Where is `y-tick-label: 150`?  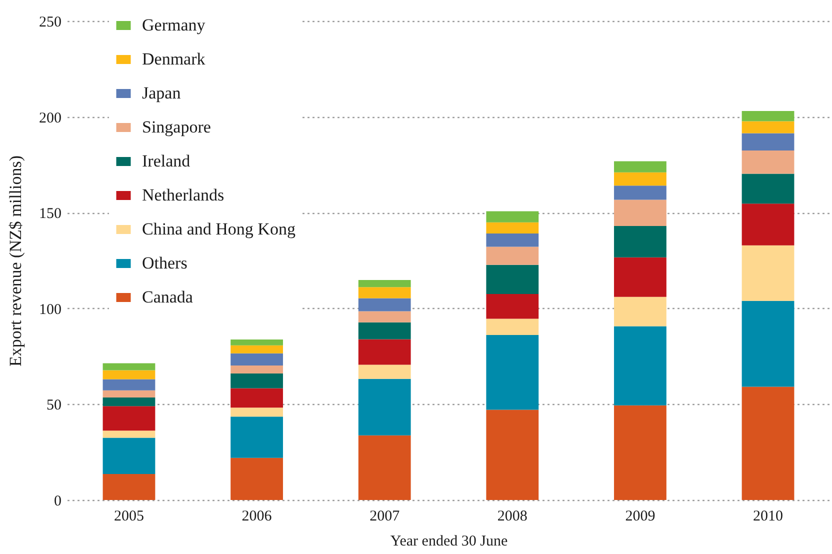
y-tick-label: 150 is located at coordinates (50, 214).